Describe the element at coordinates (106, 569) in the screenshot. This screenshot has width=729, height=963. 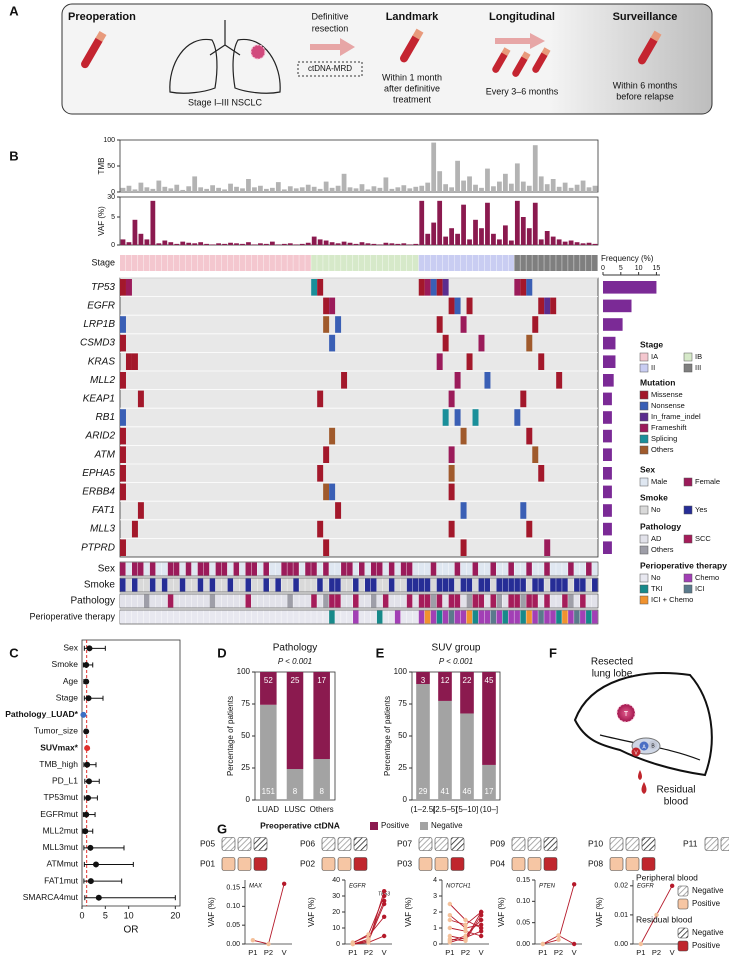
I see `track-label: Sex` at that location.